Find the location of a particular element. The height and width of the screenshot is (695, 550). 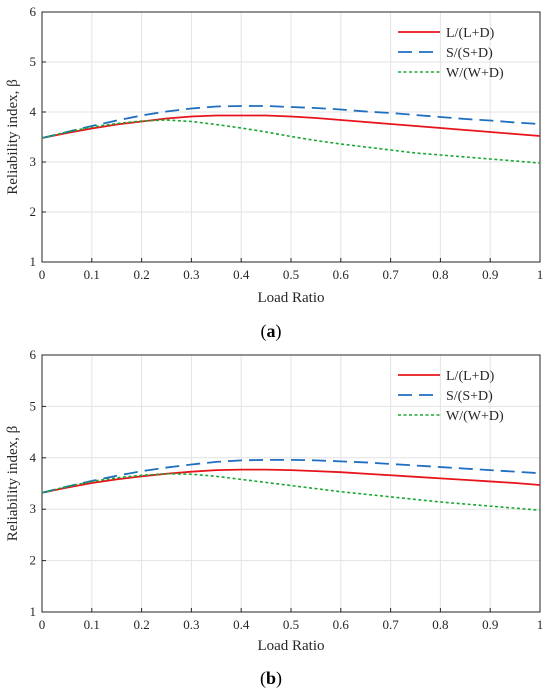

panel-caption: (a) is located at coordinates (271, 331).